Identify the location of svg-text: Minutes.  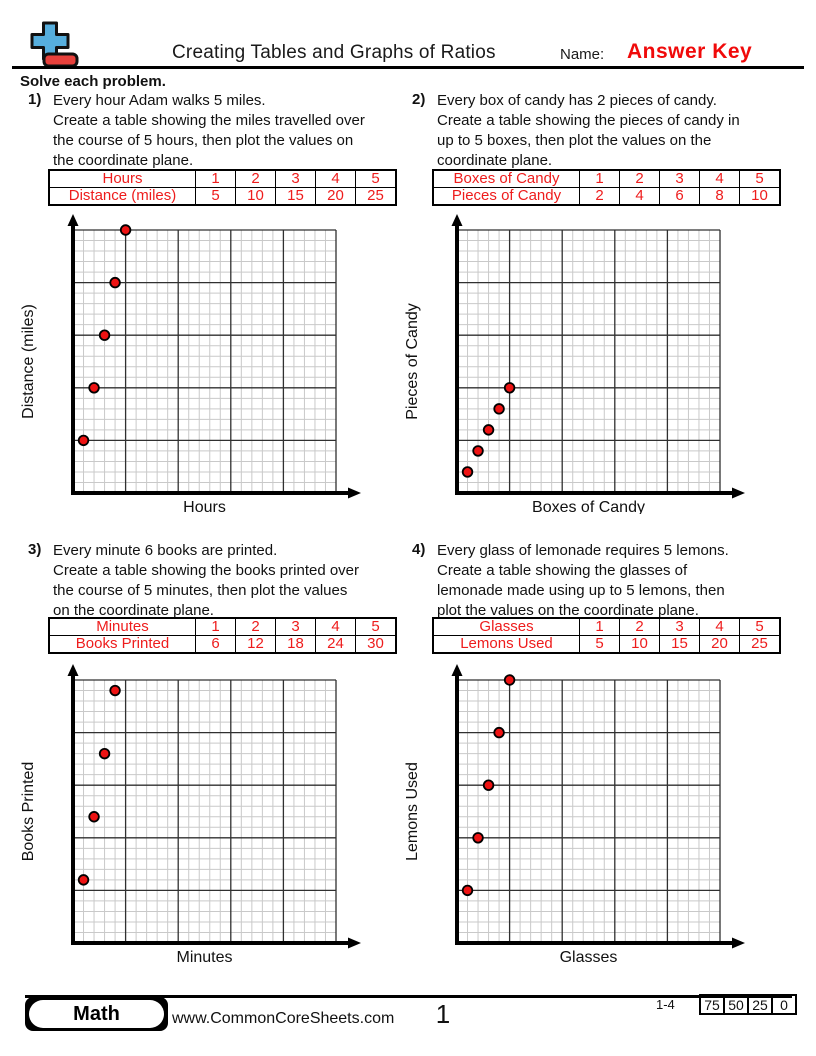
(204, 956).